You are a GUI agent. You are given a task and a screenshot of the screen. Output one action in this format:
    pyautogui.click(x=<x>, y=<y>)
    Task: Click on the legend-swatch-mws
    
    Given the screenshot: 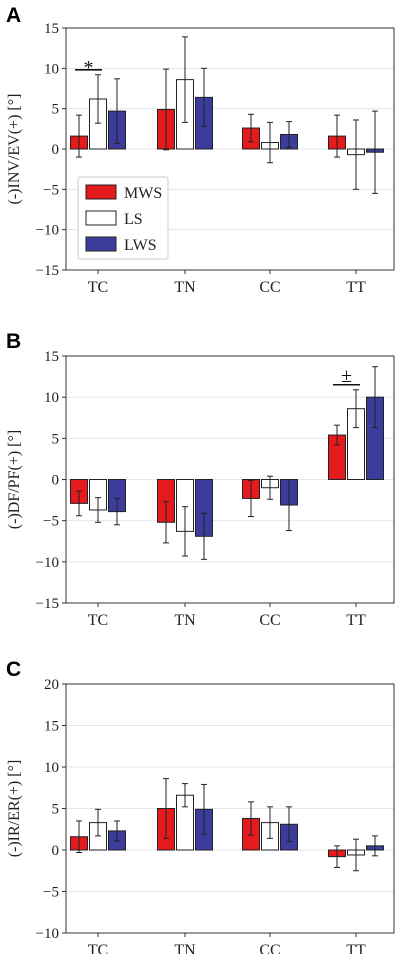 What is the action you would take?
    pyautogui.click(x=101, y=192)
    